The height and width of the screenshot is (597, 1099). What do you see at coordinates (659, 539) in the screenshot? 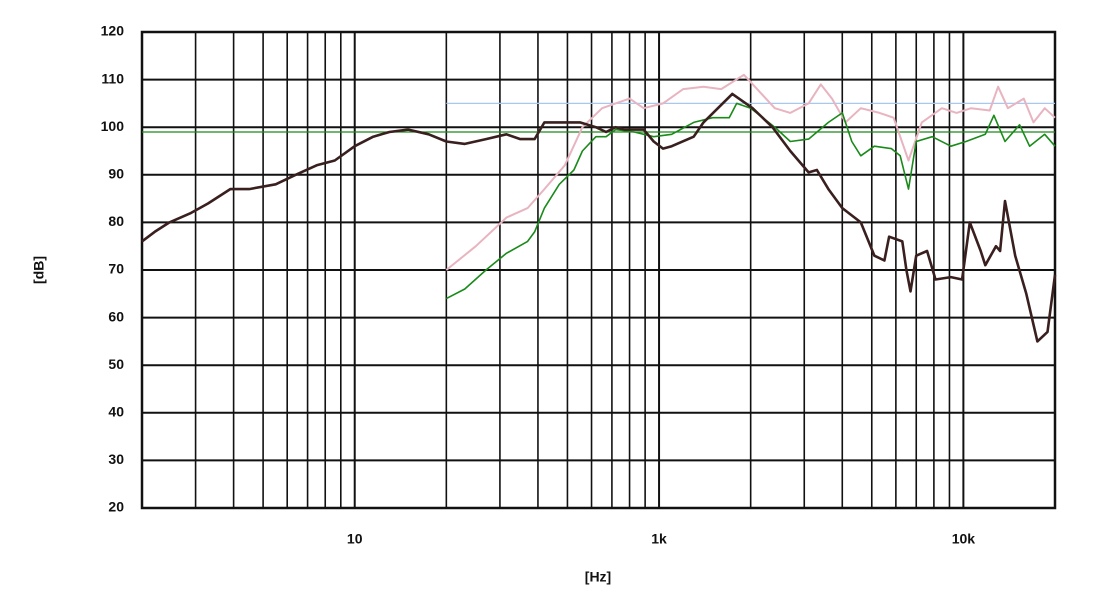
I see `x-tick-label: 1k` at bounding box center [659, 539].